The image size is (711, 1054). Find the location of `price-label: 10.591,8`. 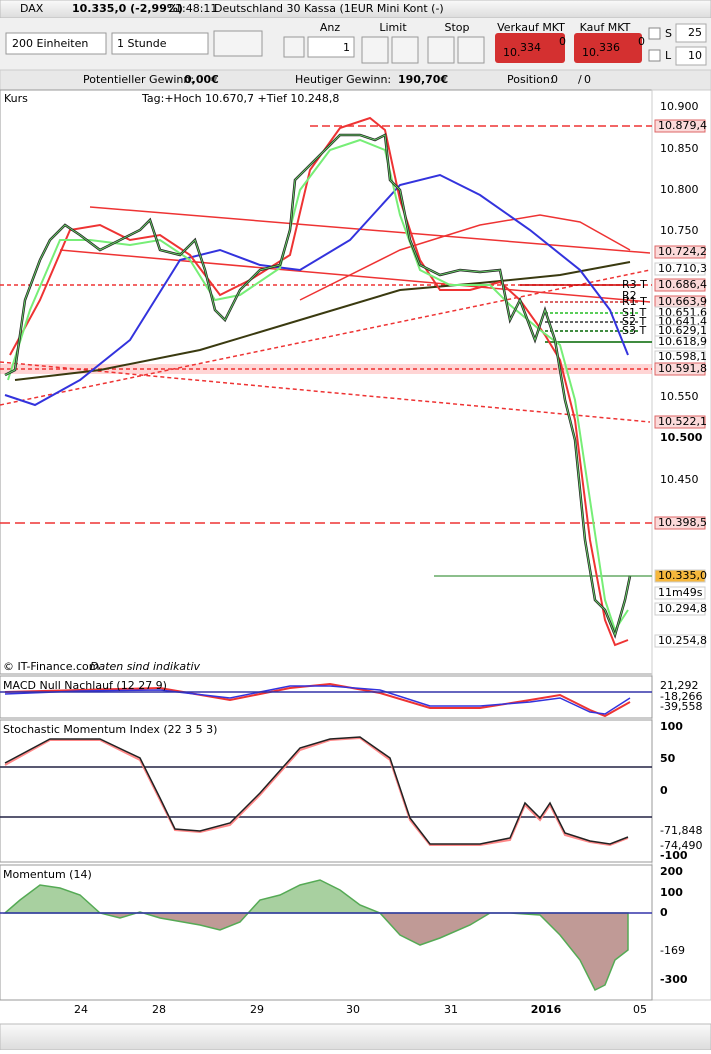

price-label: 10.591,8 is located at coordinates (682, 368).